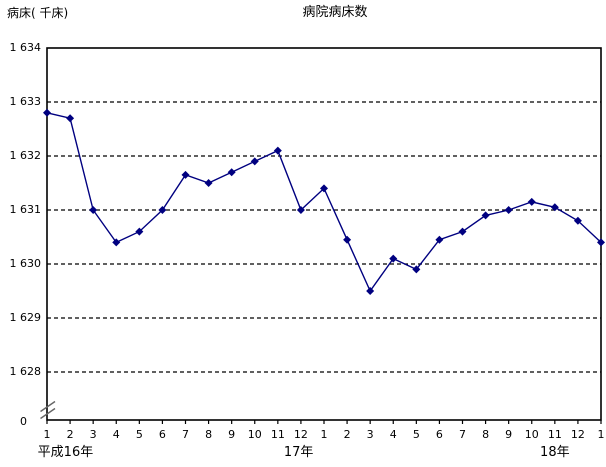 This screenshot has width=606, height=467. Describe the element at coordinates (25, 371) in the screenshot. I see `y-tick-label: 1 628` at that location.